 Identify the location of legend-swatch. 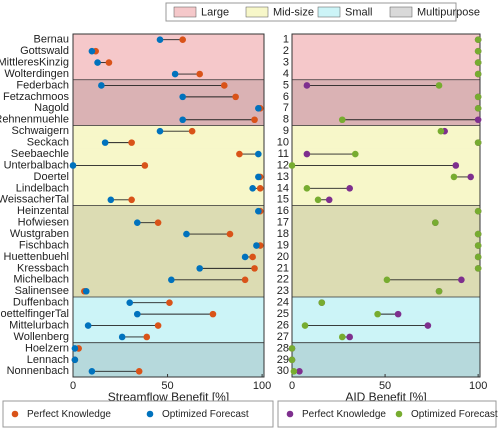
(329, 12).